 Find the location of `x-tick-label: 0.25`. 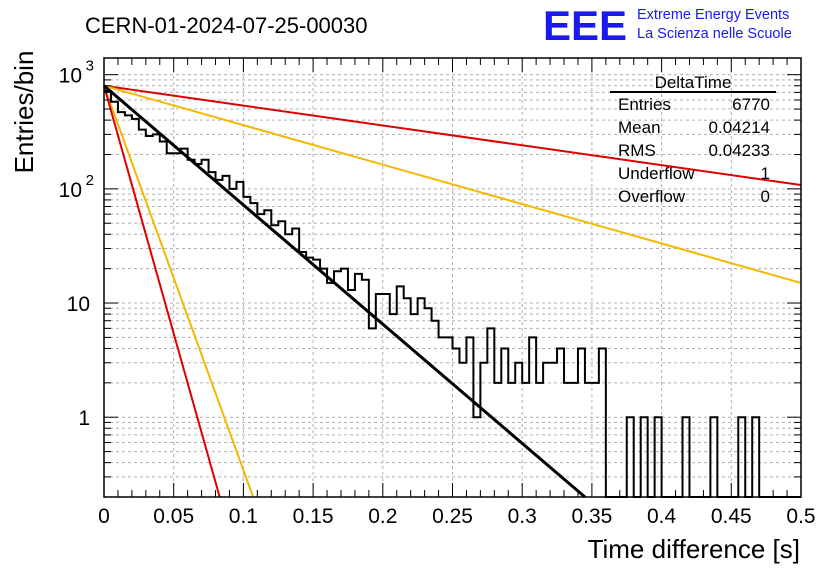

x-tick-label: 0.25 is located at coordinates (452, 516).